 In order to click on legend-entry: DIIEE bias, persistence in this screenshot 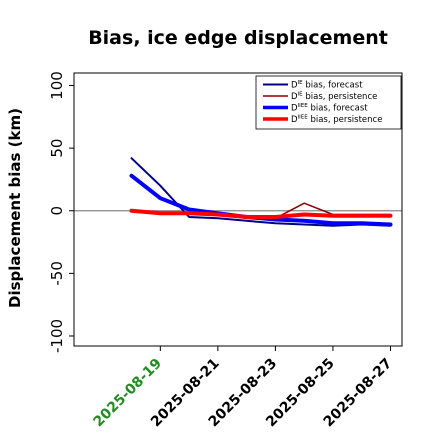, I will do `click(336, 120)`.